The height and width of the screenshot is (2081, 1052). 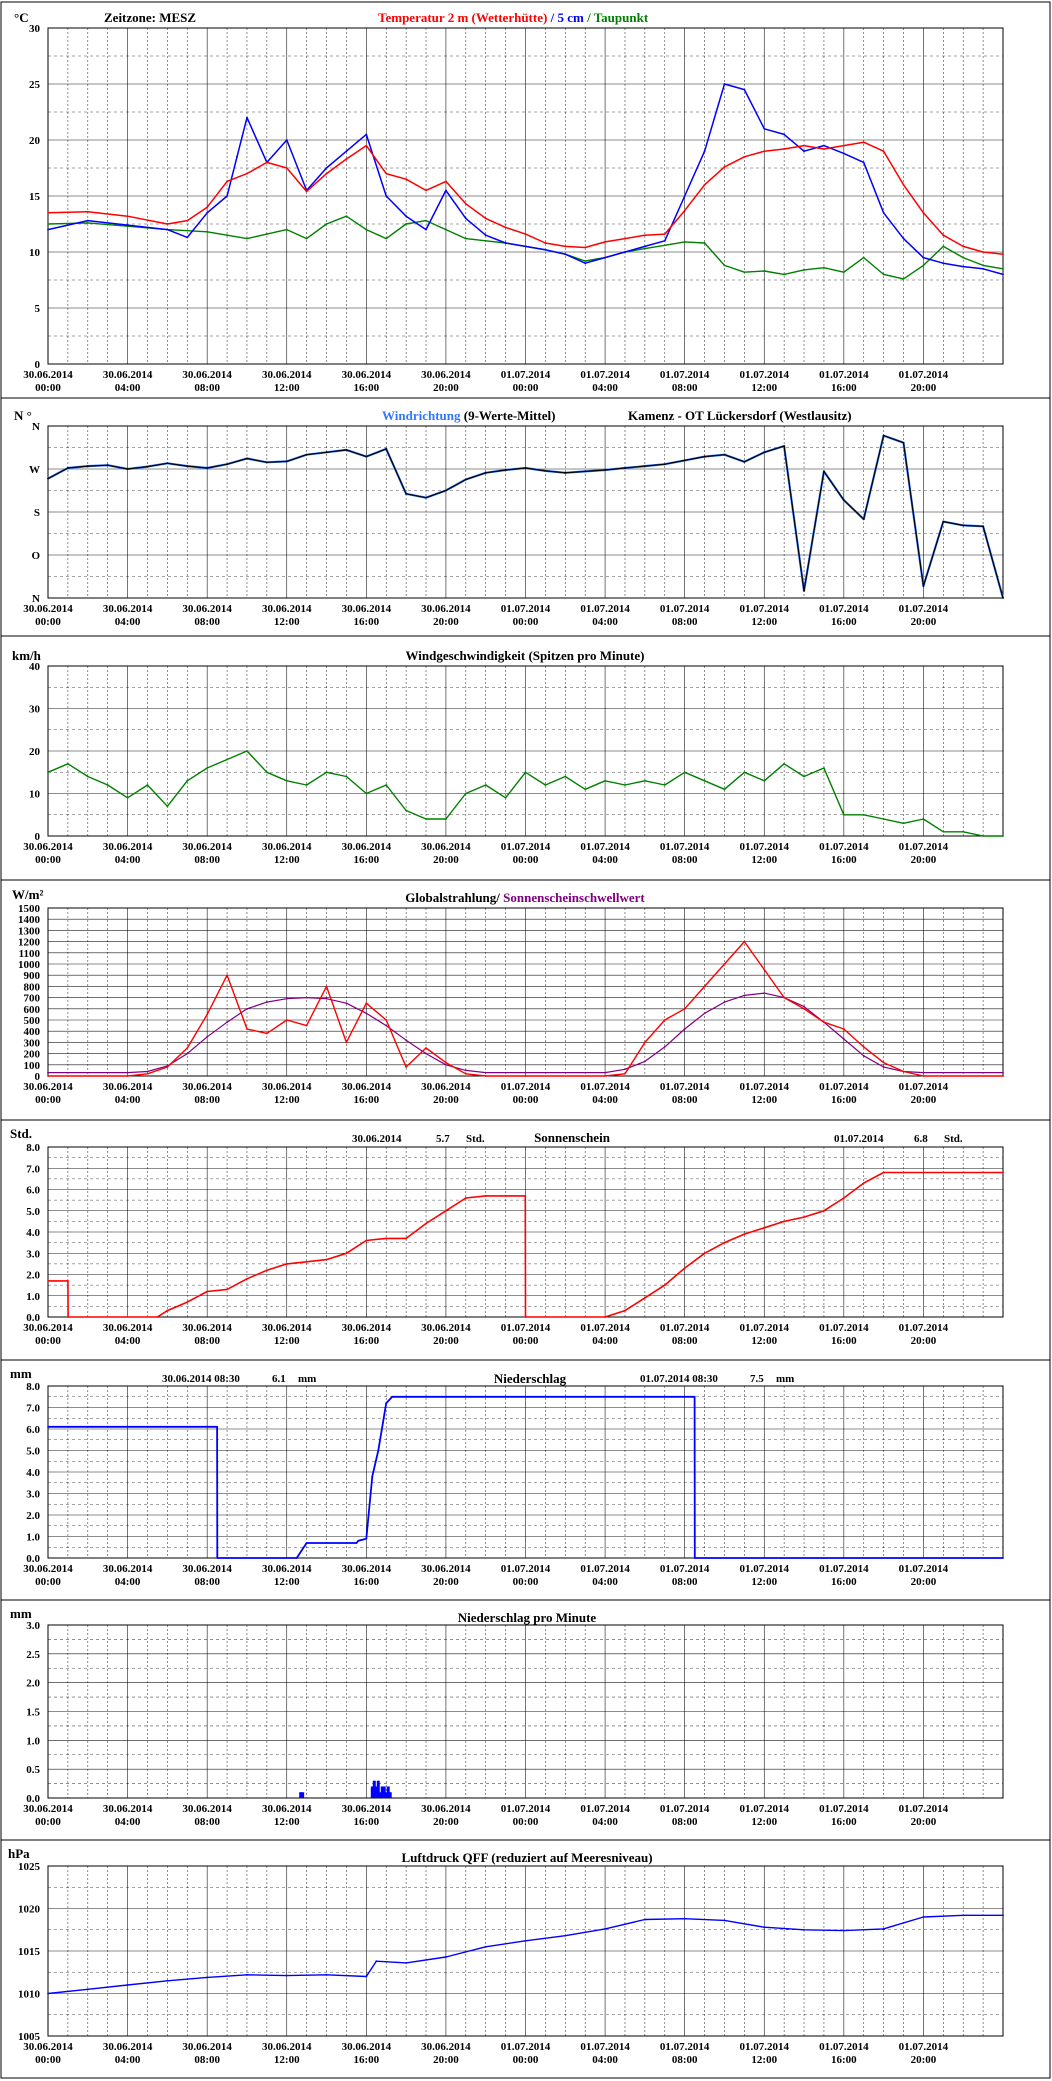 What do you see at coordinates (35, 197) in the screenshot?
I see `y-tick-label: 15` at bounding box center [35, 197].